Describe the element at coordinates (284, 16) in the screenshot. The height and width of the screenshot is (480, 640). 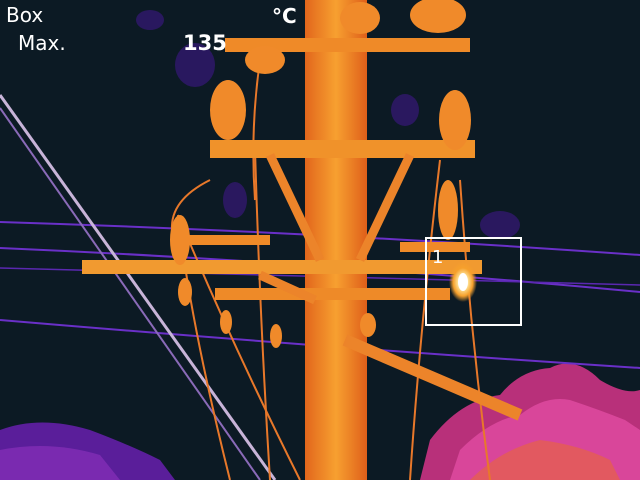
I see `temperature-unit: °C` at that location.